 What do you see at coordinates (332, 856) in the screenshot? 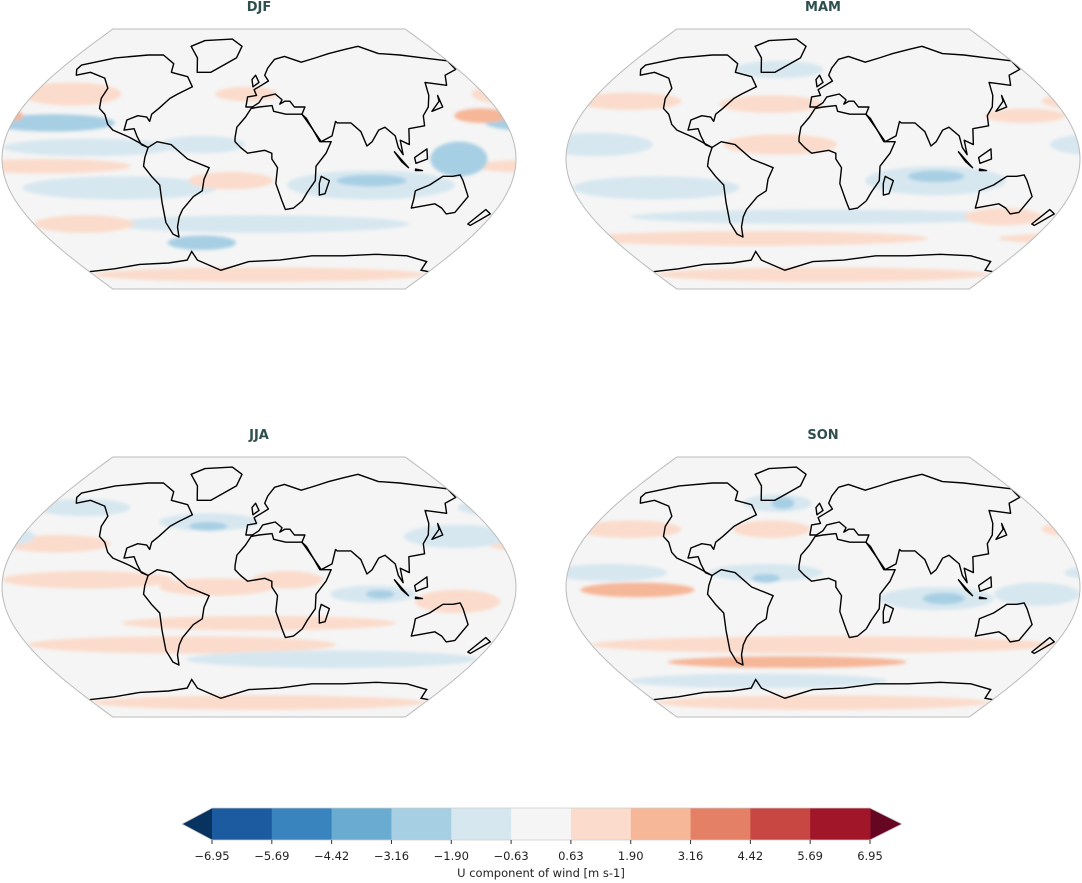
I see `colorbar-tick-label: −4.42` at bounding box center [332, 856].